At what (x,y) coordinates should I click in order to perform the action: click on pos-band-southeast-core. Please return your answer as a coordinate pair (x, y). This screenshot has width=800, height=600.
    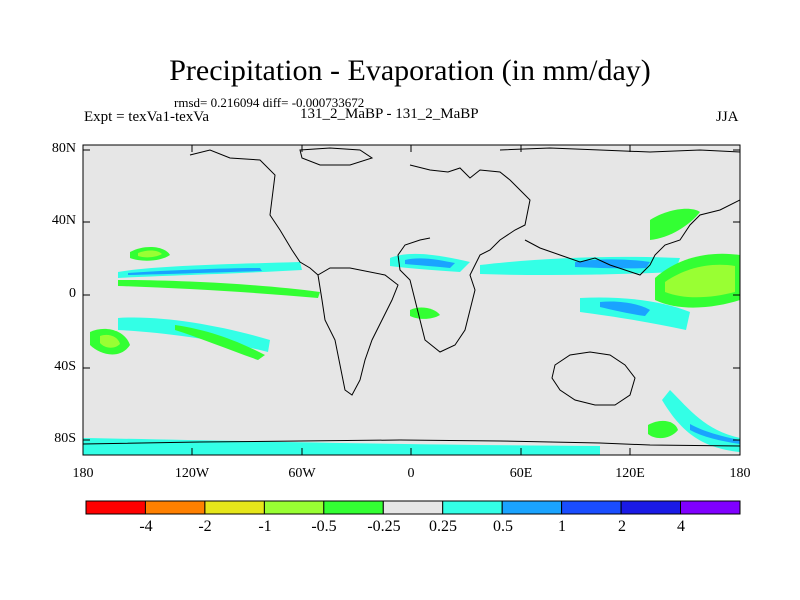
    Looking at the image, I should click on (715, 434).